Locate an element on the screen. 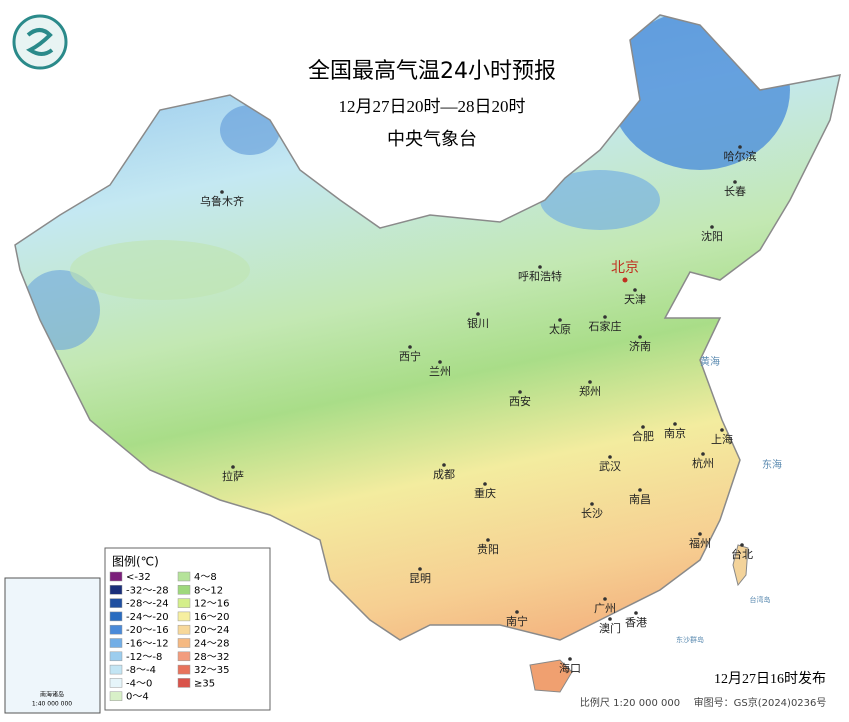 The width and height of the screenshot is (849, 722). legend-label: ≥35 is located at coordinates (204, 683).